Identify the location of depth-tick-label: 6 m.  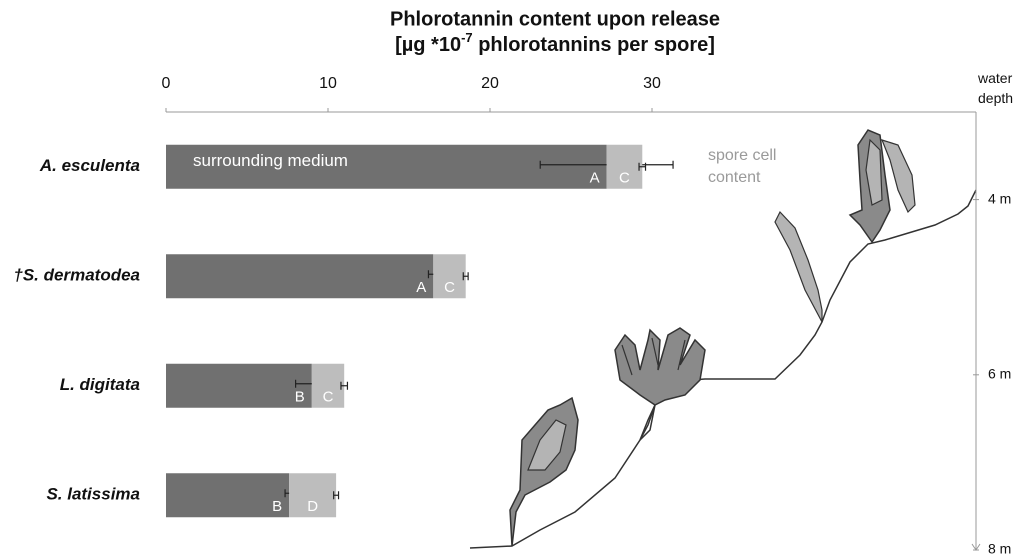
(999, 374).